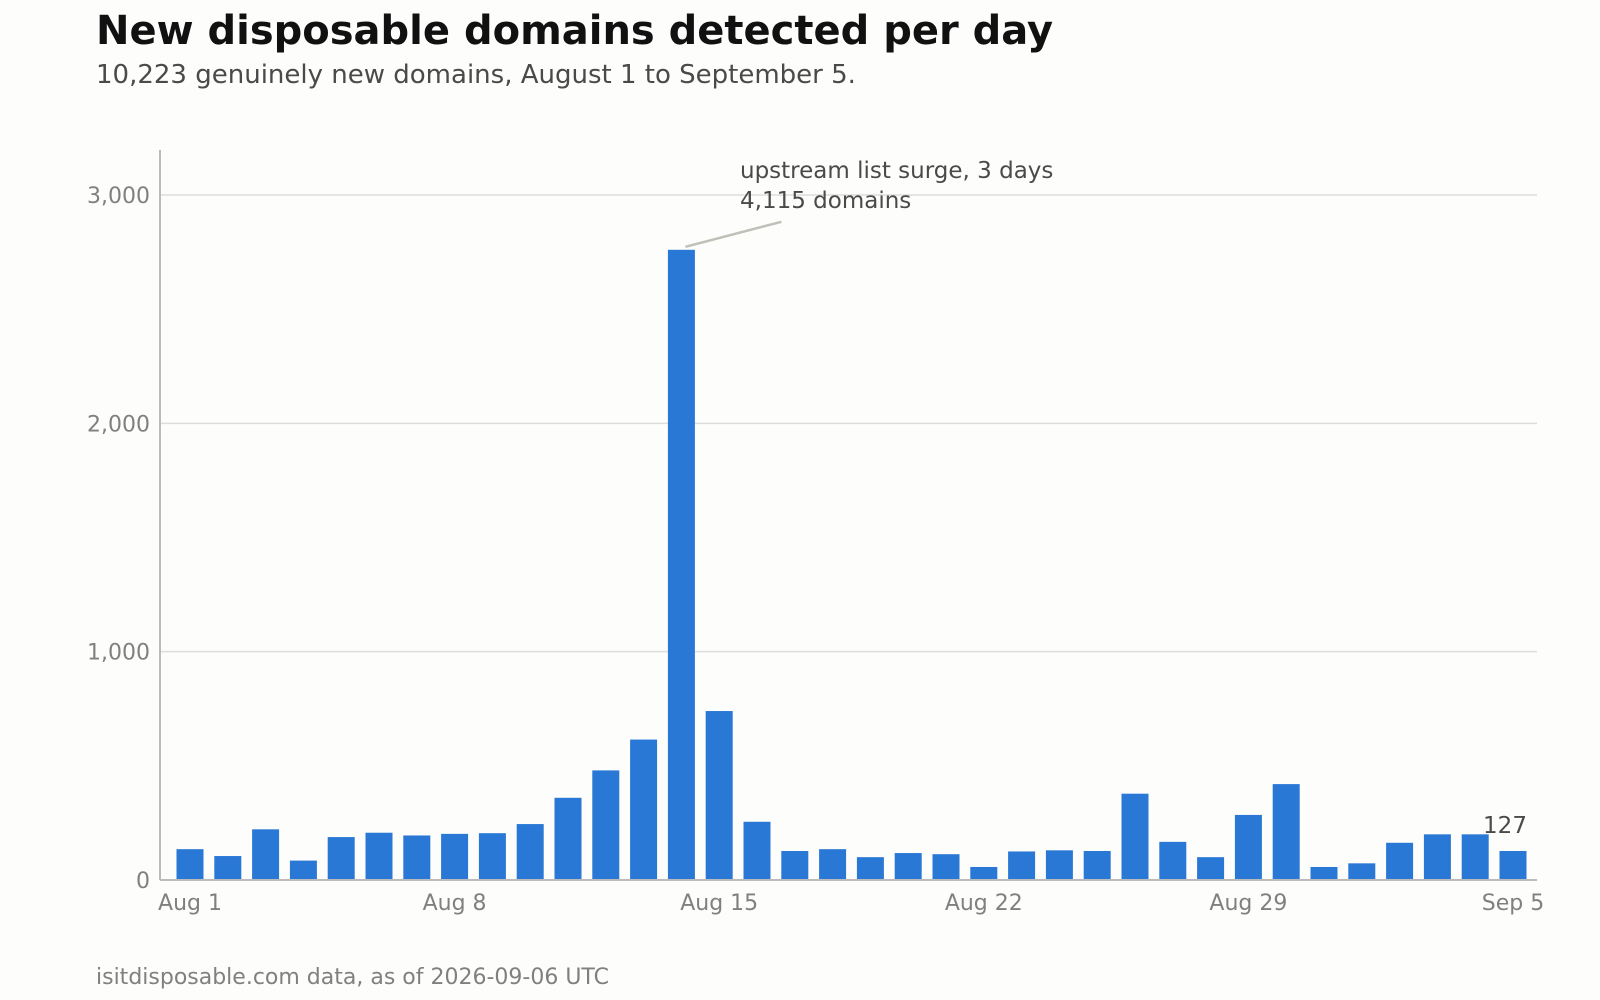  Describe the element at coordinates (575, 31) in the screenshot. I see `chart-title: New disposable domains detected per day` at that location.